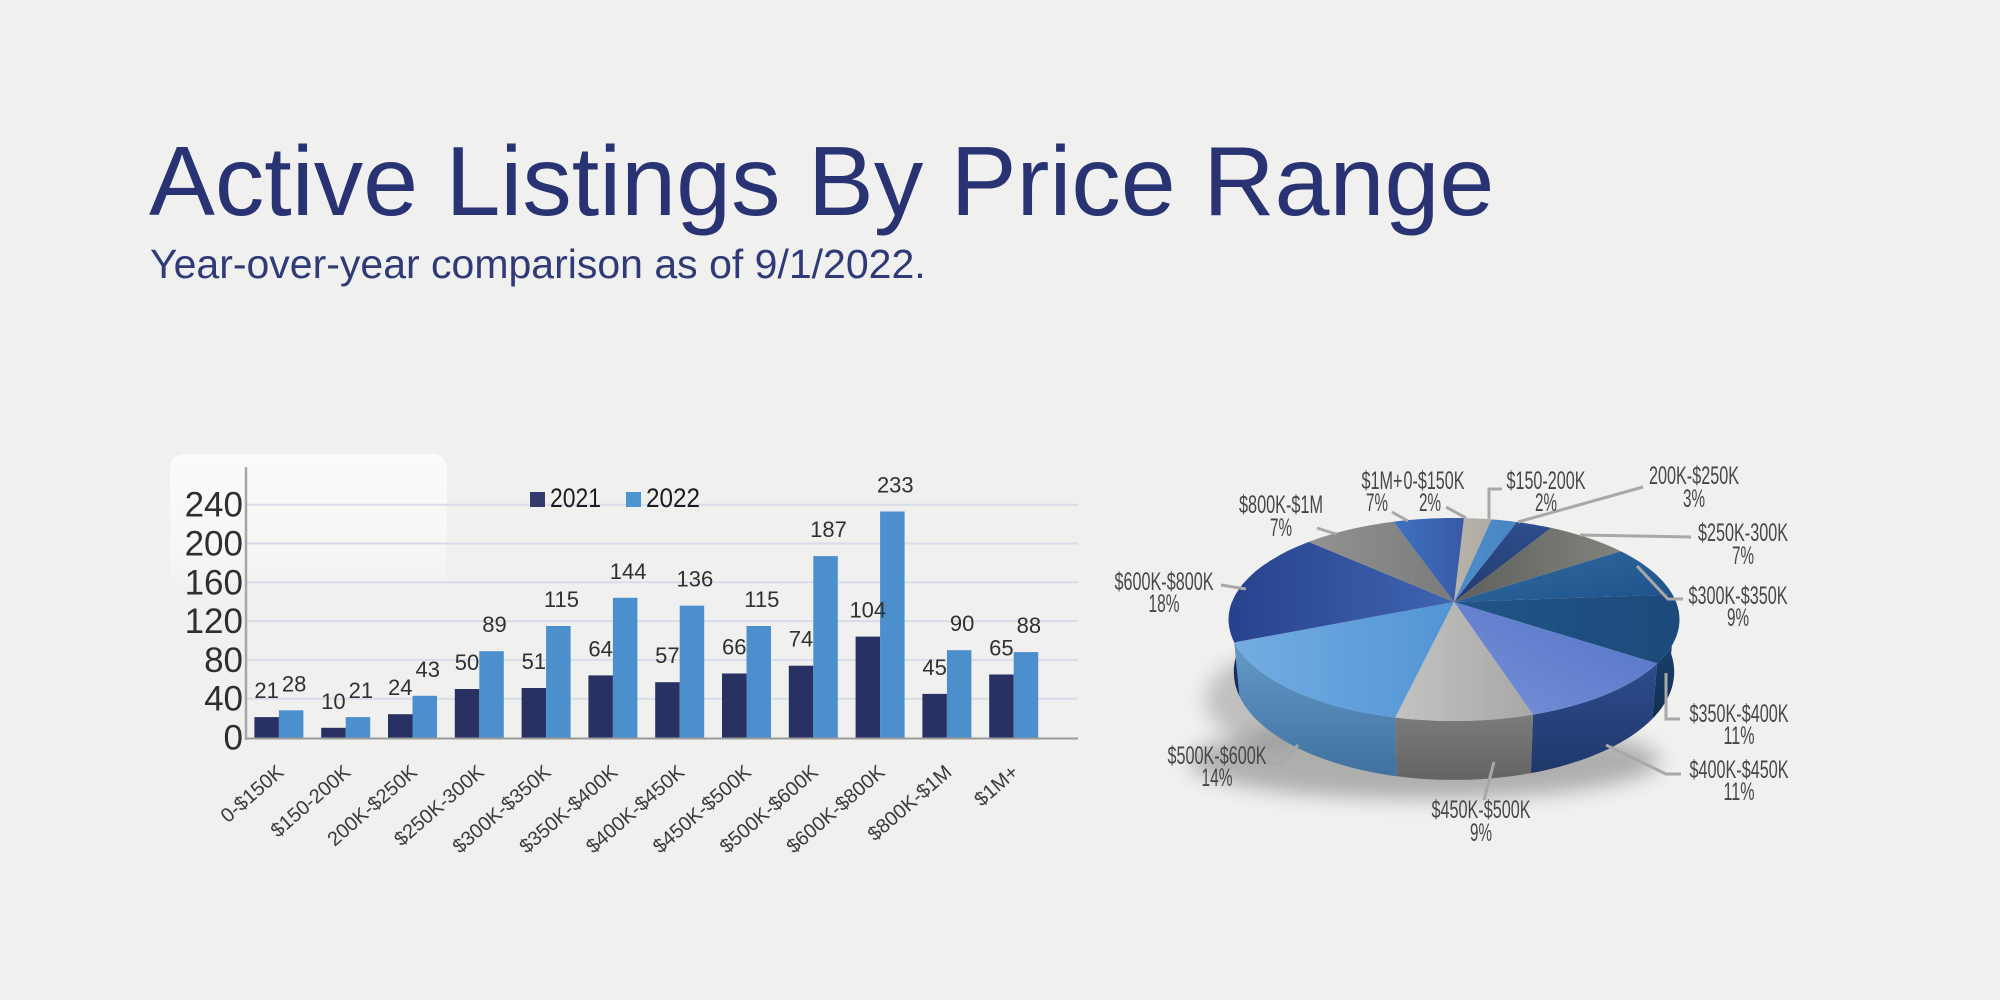 This screenshot has height=1000, width=2000. I want to click on svg-text: 88, so click(1029, 625).